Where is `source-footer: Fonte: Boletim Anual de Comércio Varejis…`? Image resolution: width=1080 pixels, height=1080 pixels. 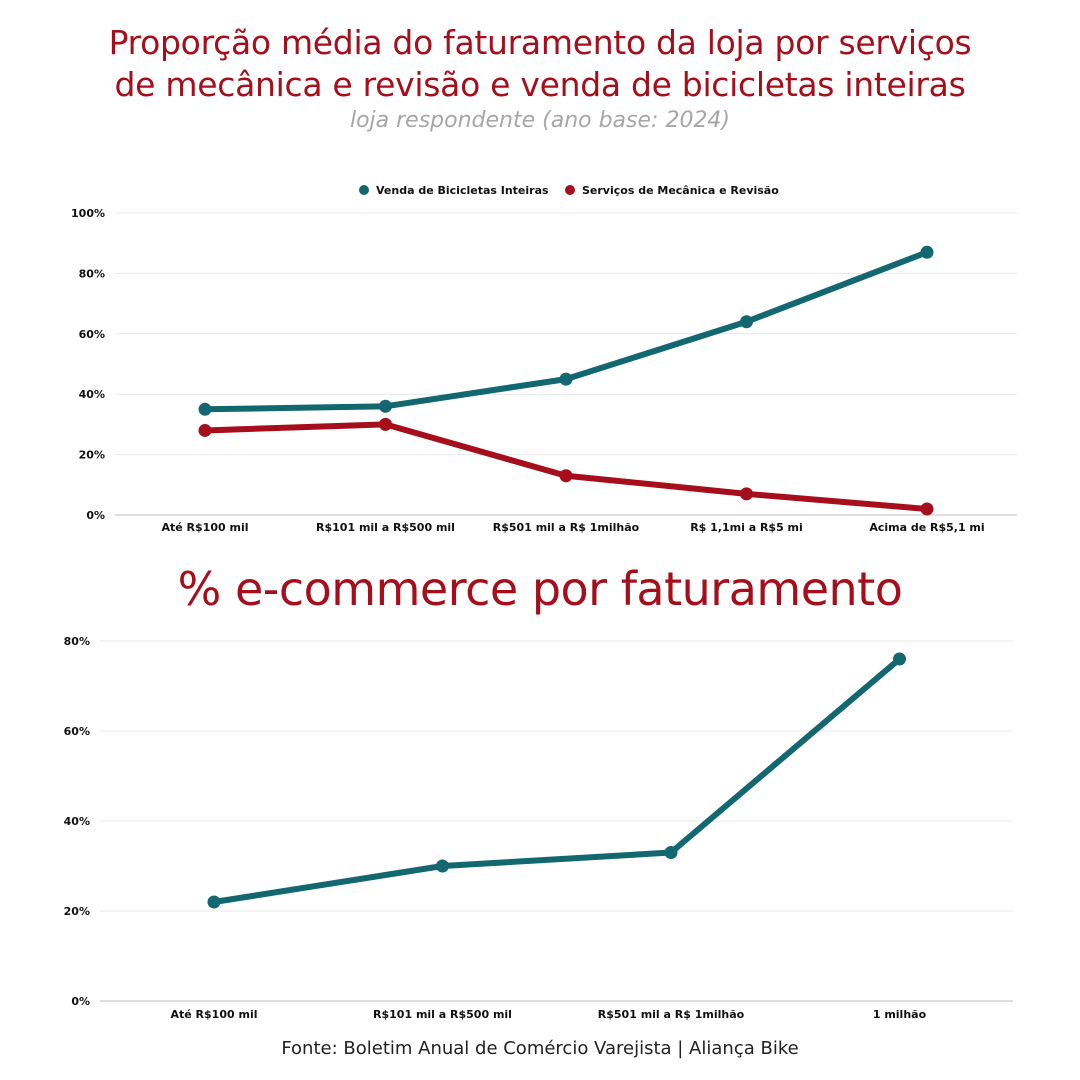
source-footer: Fonte: Boletim Anual de Comércio Varejis… is located at coordinates (540, 1048).